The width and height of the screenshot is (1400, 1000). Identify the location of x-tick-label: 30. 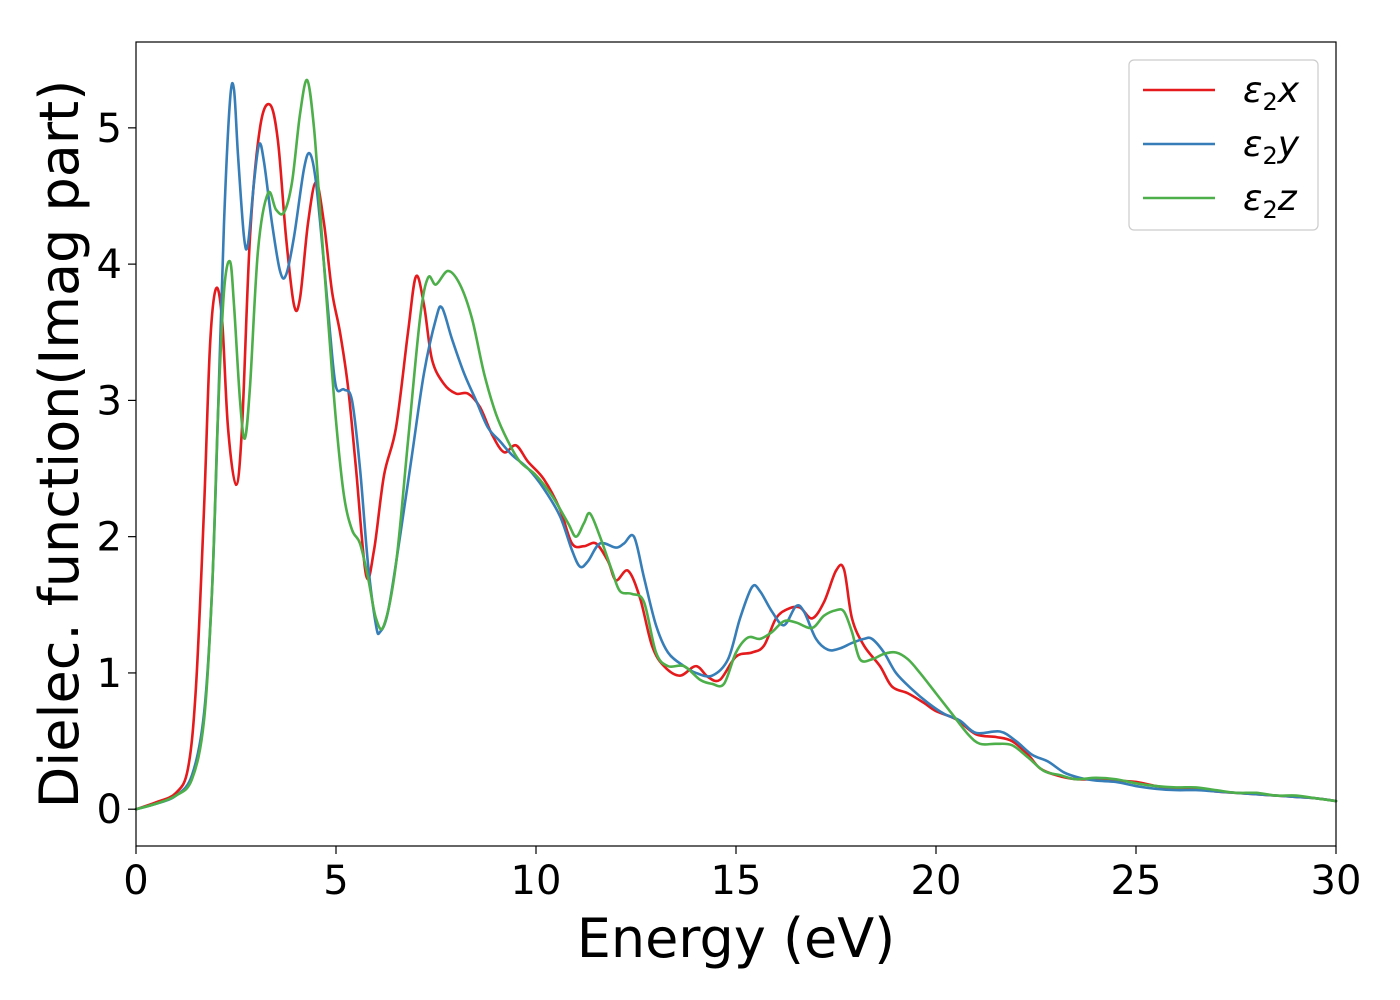
(1336, 881).